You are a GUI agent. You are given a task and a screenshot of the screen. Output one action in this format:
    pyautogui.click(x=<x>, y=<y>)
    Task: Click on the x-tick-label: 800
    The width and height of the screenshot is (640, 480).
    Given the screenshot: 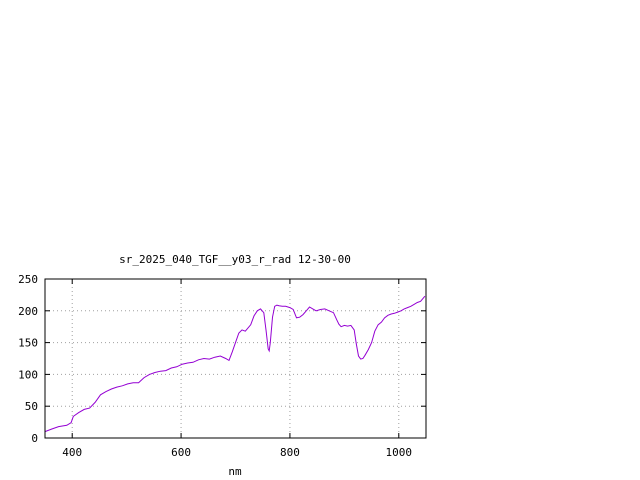 What is the action you would take?
    pyautogui.click(x=290, y=452)
    